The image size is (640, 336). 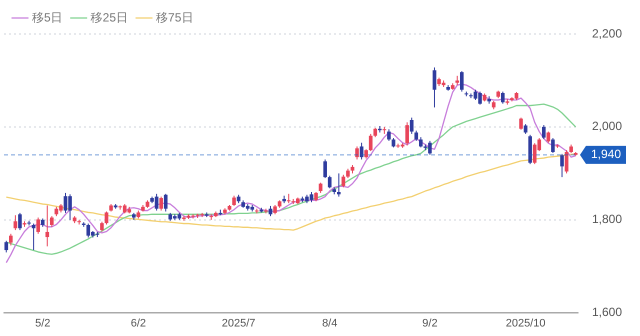 What do you see at coordinates (607, 33) in the screenshot?
I see `y-tick-label: 2,200` at bounding box center [607, 33].